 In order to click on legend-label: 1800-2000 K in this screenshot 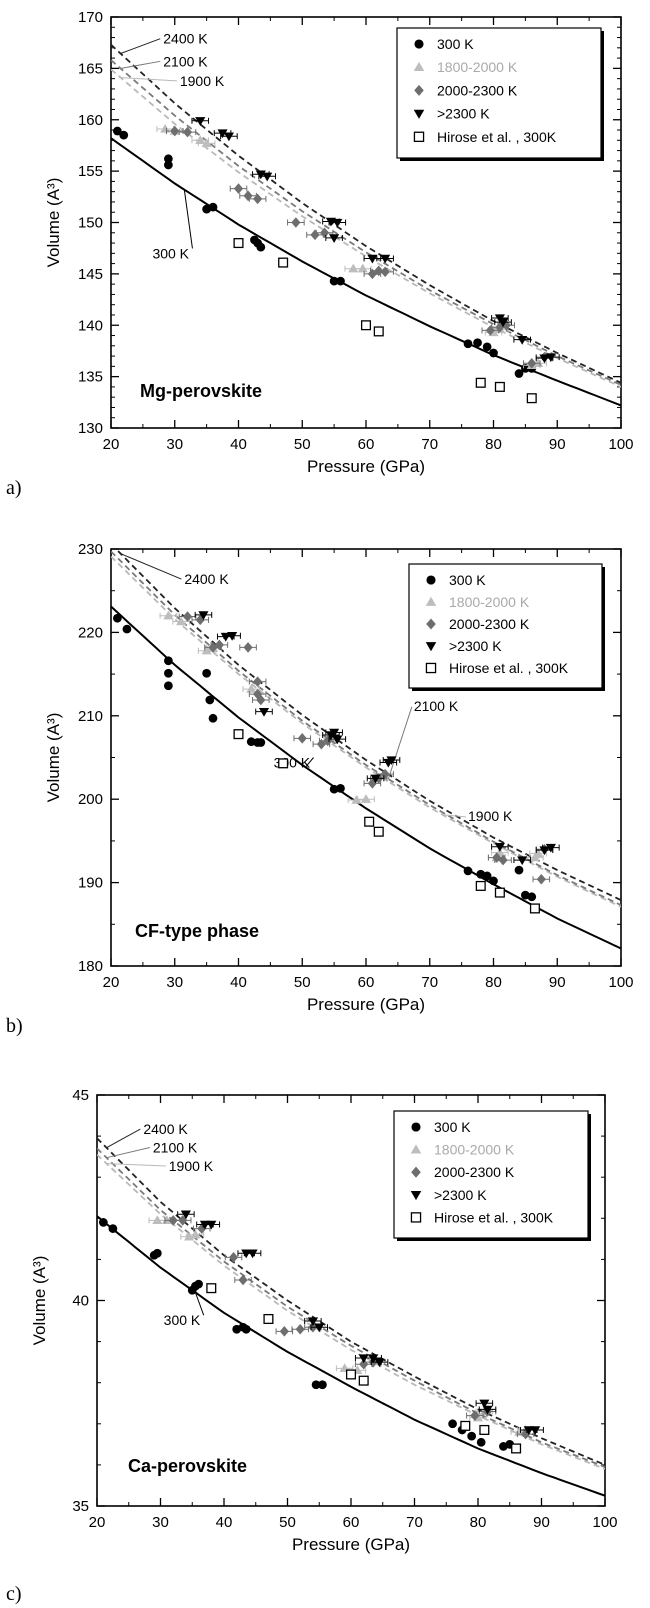, I will do `click(489, 602)`.